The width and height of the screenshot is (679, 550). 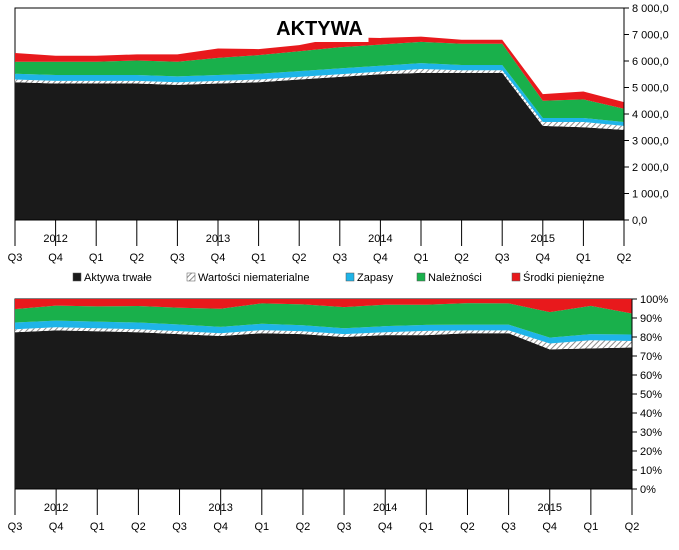 I want to click on y-tick-label: 1 000,0, so click(x=650, y=195).